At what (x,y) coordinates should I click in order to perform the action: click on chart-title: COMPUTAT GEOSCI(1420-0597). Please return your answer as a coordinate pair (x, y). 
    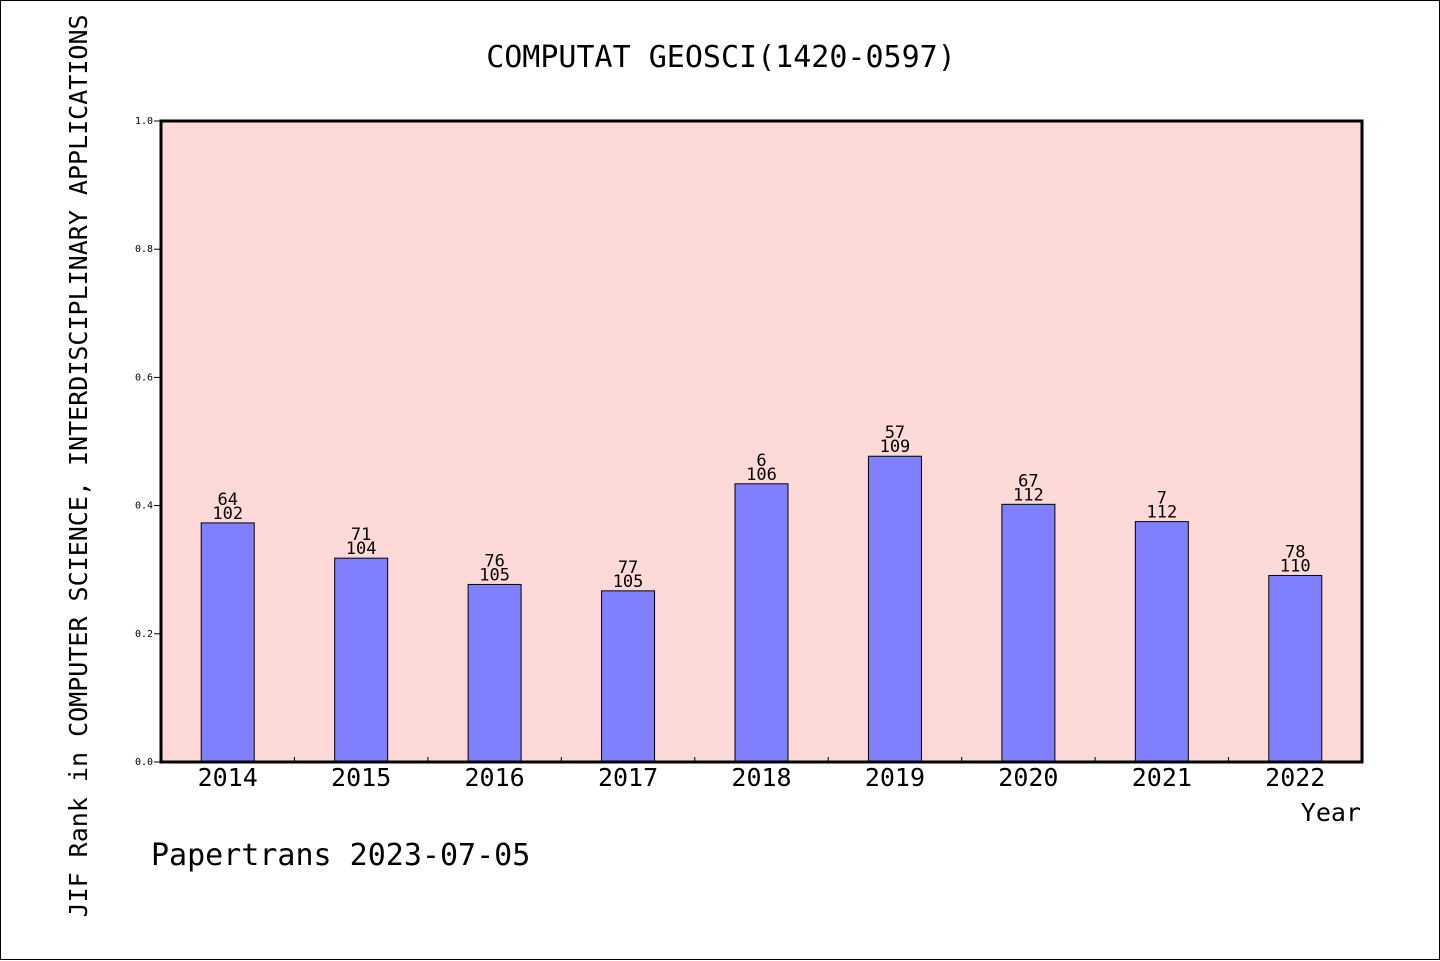
    Looking at the image, I should click on (721, 57).